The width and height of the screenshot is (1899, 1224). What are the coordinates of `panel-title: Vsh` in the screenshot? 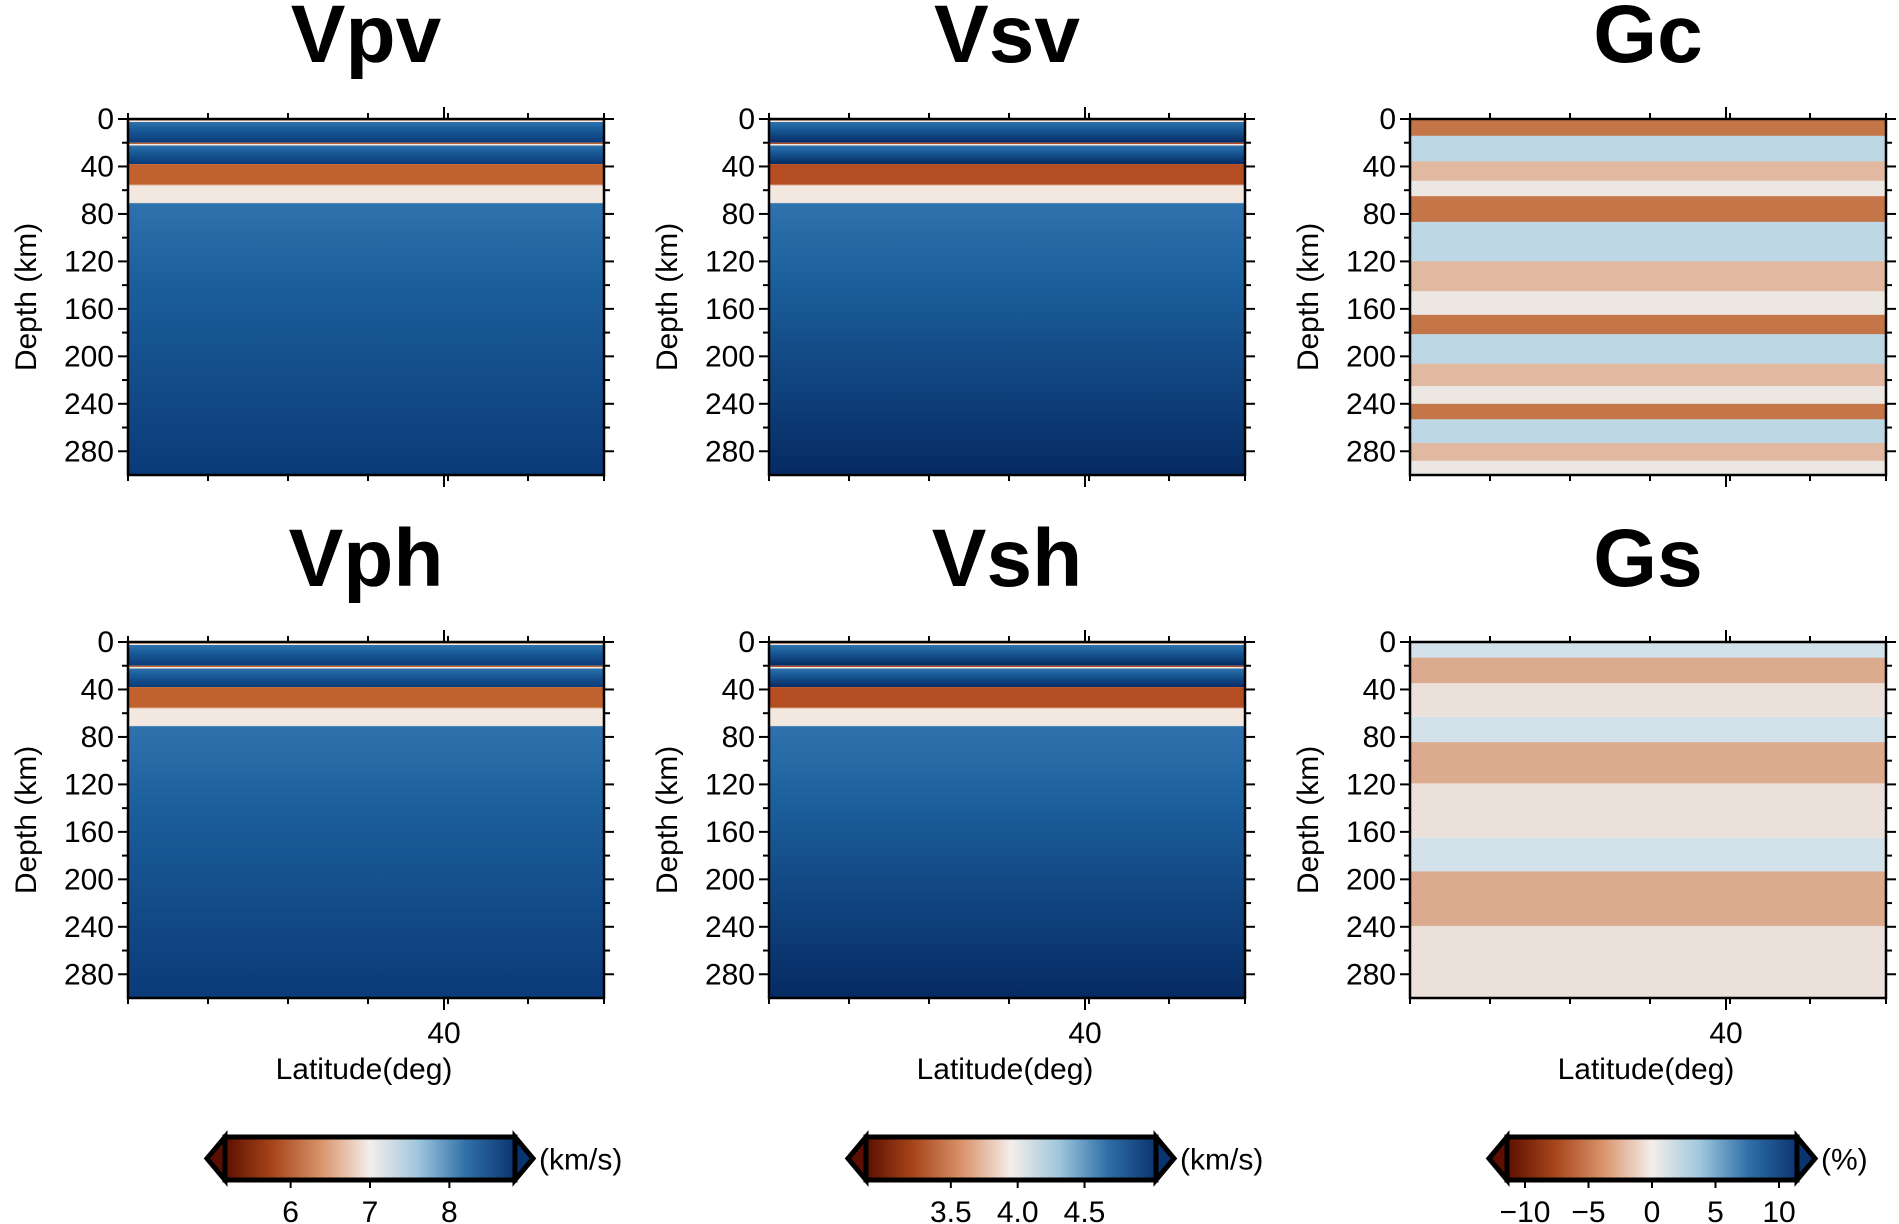 It's located at (1007, 558).